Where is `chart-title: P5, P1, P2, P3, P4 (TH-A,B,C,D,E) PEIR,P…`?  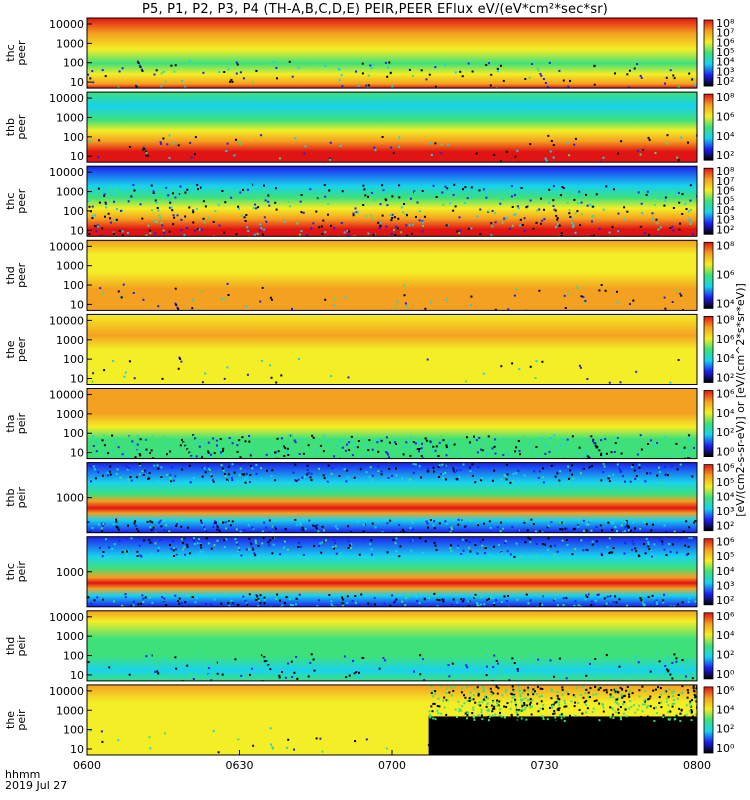 chart-title: P5, P1, P2, P3, P4 (TH-A,B,C,D,E) PEIR,P… is located at coordinates (375, 9).